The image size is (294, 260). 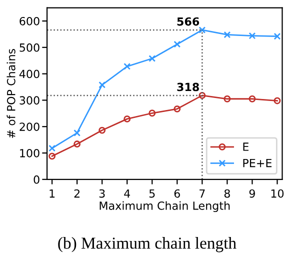 I want to click on x-tick-label: 3, so click(x=102, y=193).